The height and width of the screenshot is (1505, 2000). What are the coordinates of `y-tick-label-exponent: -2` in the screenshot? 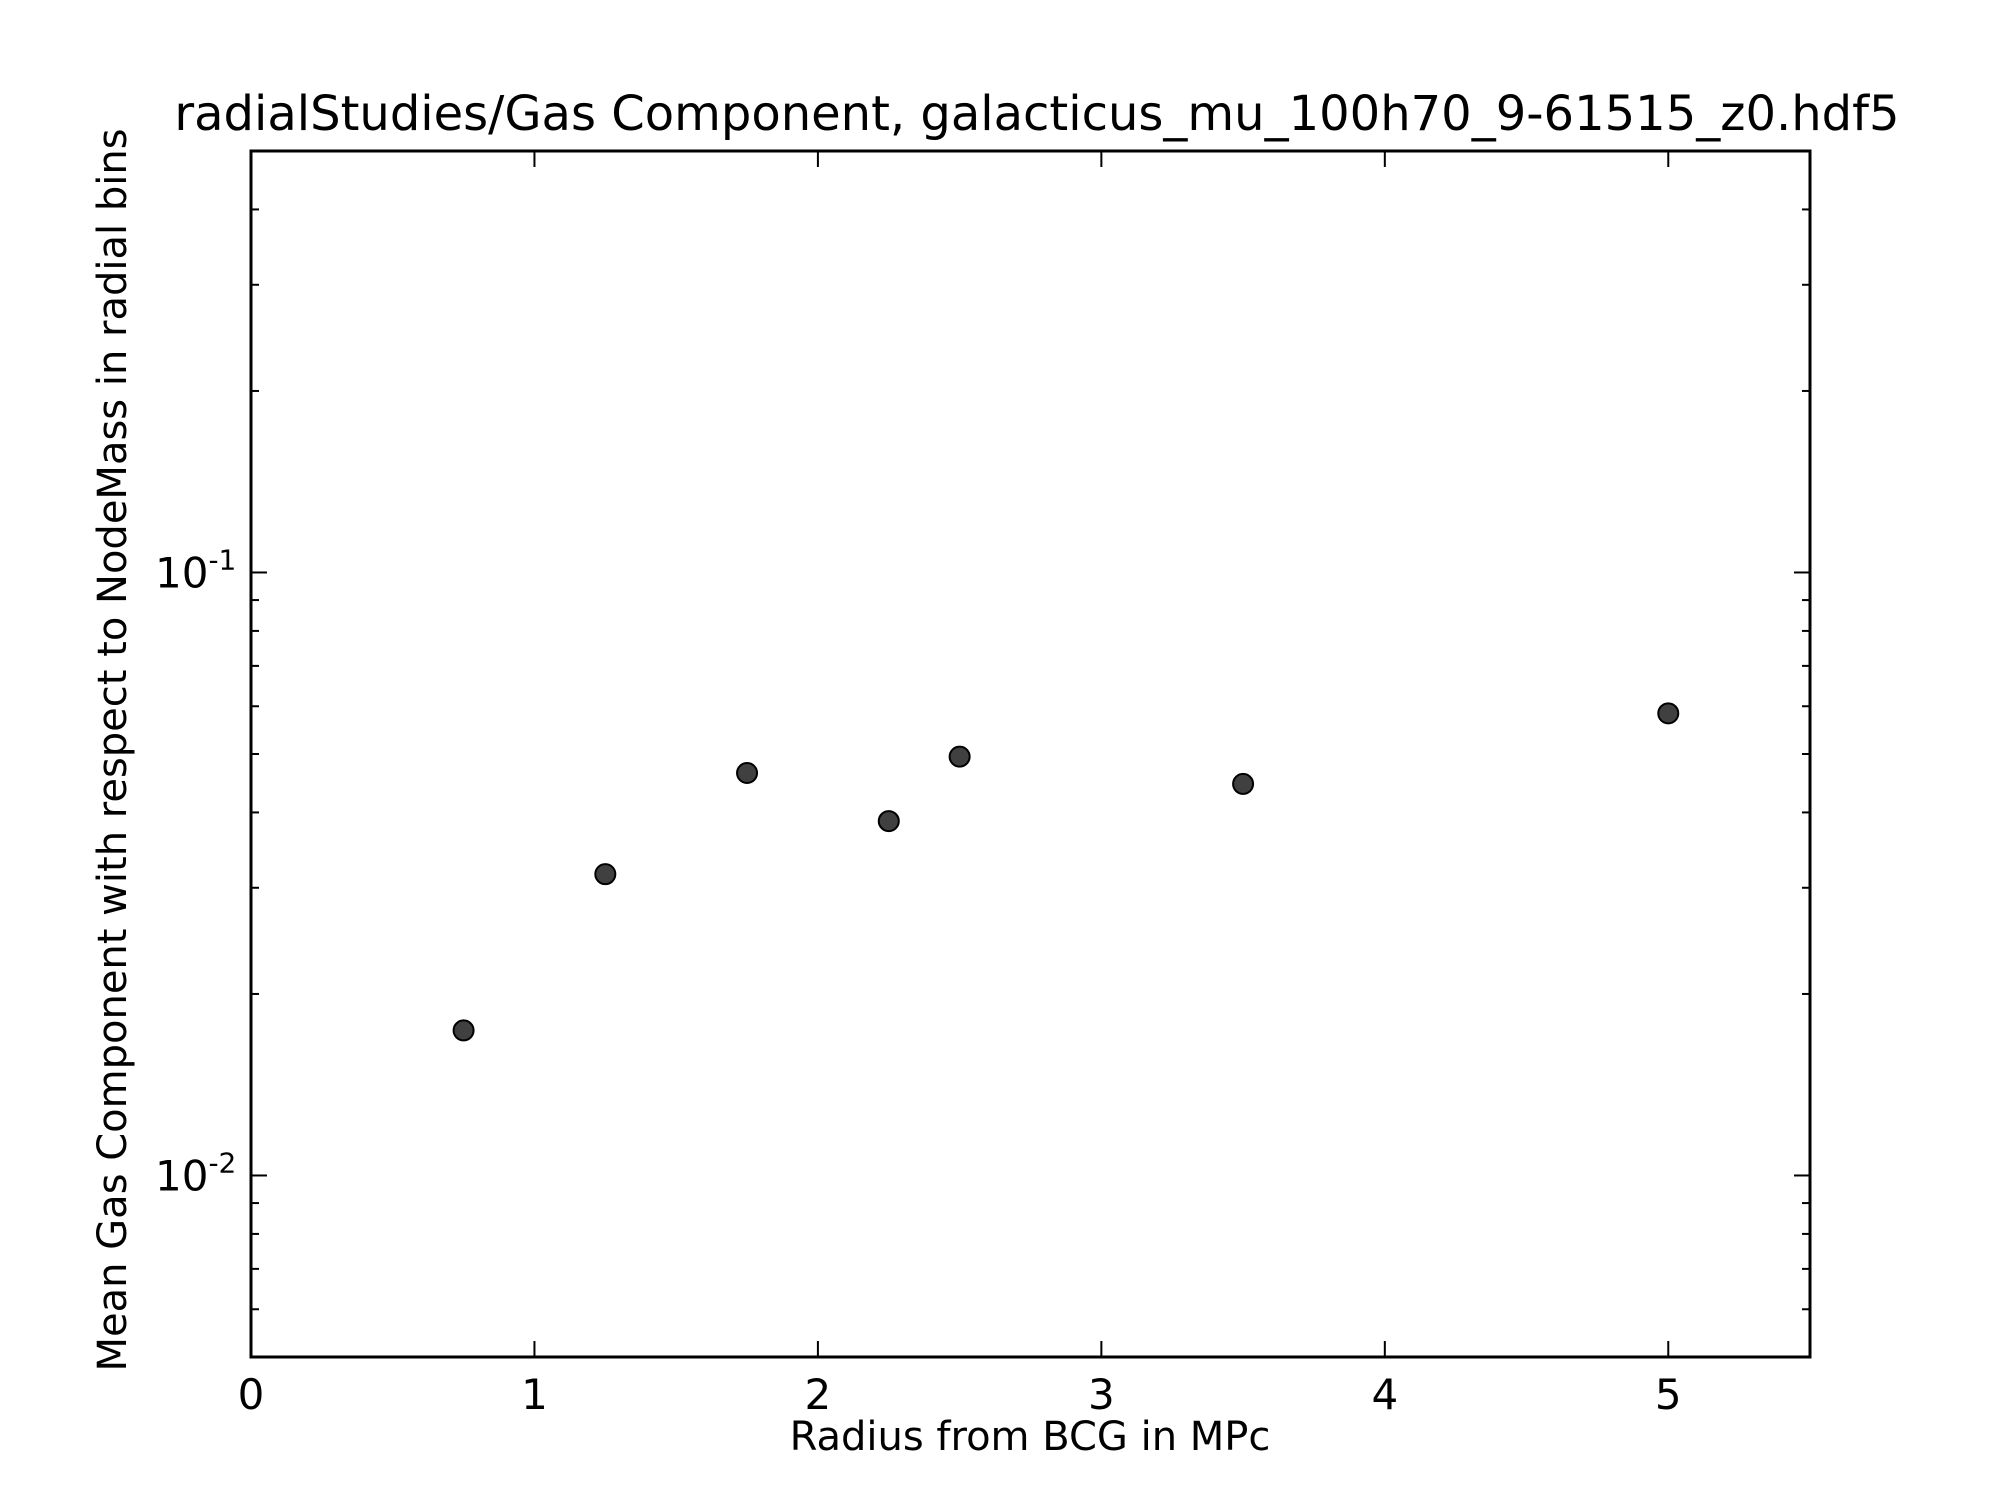 It's located at (222, 1162).